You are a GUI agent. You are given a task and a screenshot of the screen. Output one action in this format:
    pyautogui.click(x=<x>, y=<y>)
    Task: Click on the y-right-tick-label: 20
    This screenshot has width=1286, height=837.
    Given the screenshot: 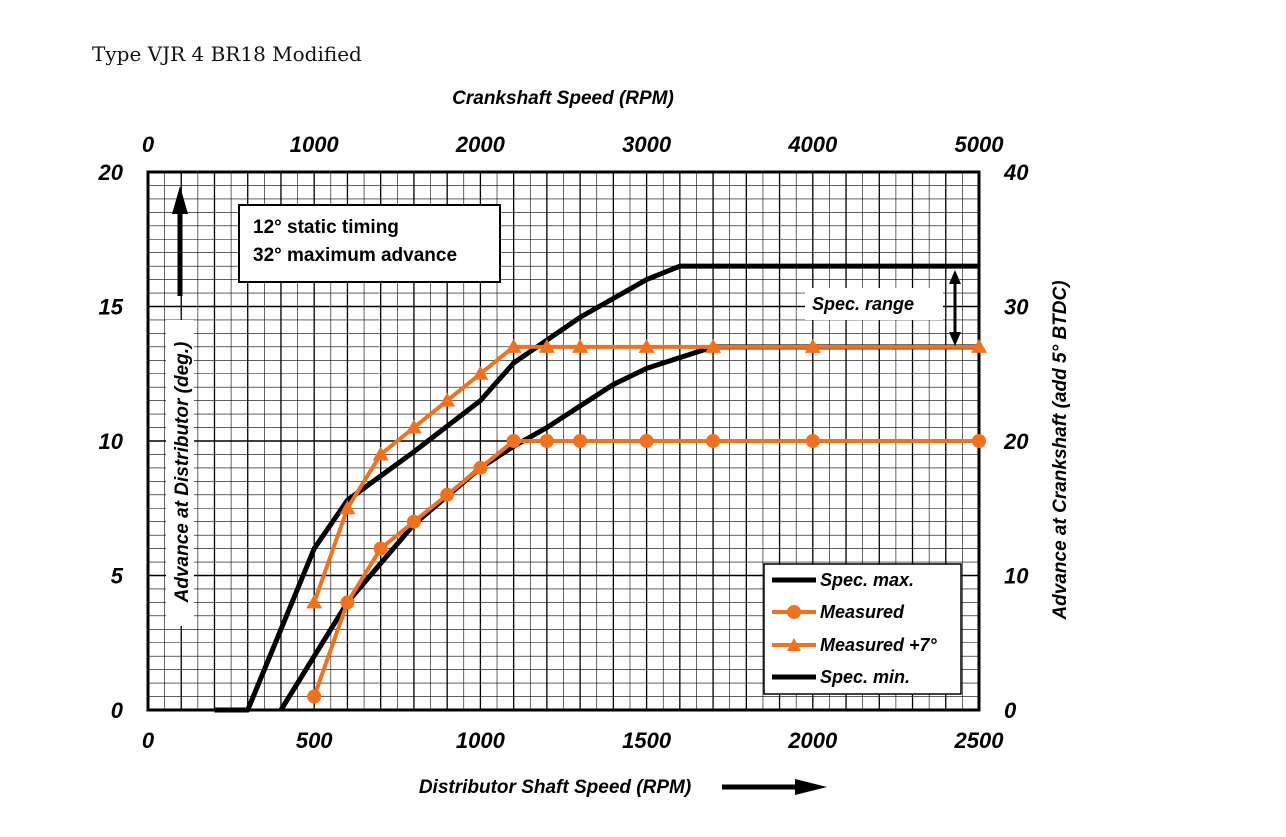 What is the action you would take?
    pyautogui.click(x=1016, y=441)
    